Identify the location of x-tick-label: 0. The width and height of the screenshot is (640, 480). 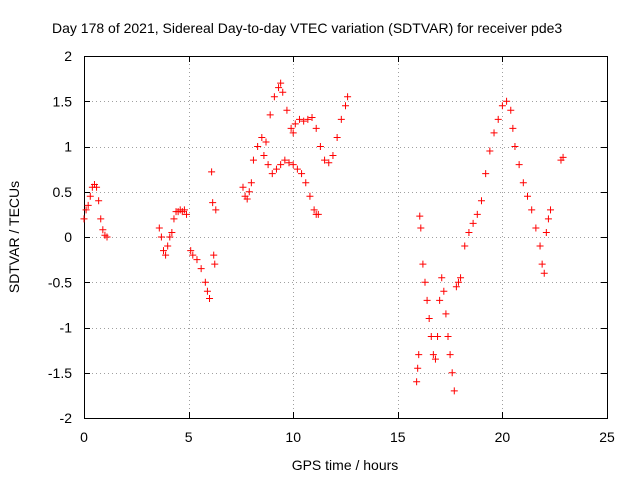
(84, 437).